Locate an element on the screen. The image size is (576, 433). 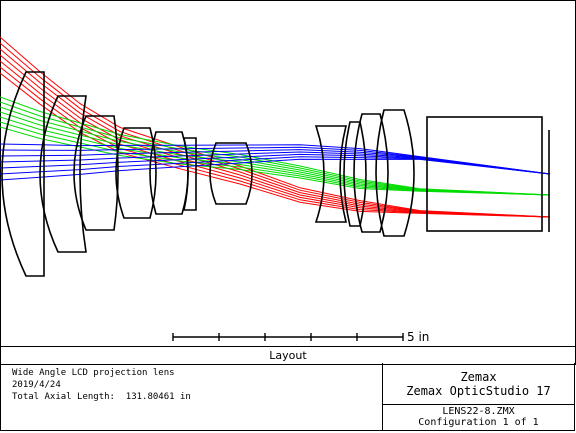
vendor-name: Zemax is located at coordinates (478, 377).